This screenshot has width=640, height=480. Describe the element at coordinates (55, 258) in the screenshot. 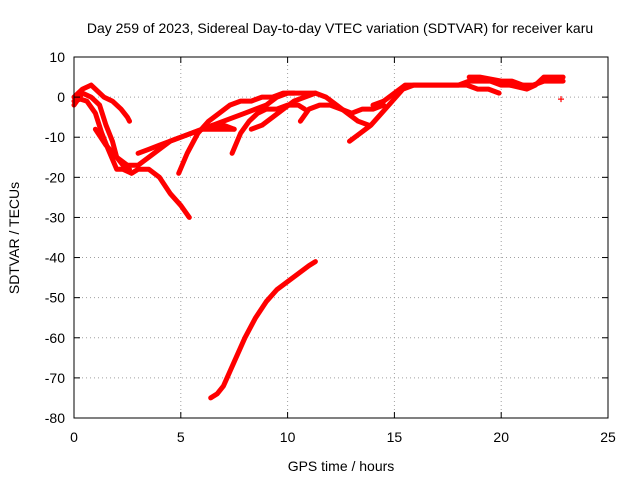

I see `y-tick-label: -40` at that location.